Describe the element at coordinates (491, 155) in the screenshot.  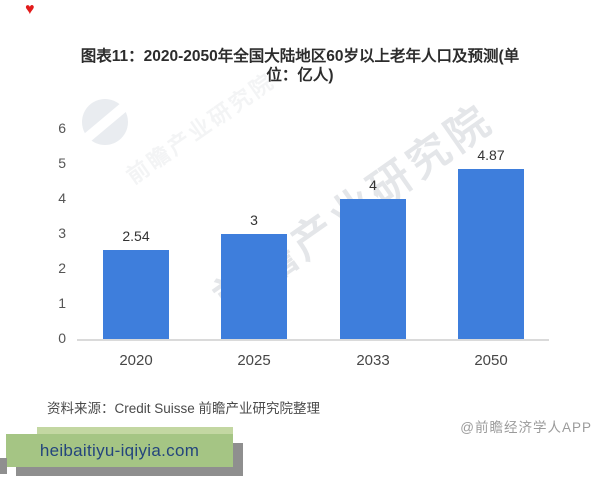
I see `bar-value-label: 4.87` at that location.